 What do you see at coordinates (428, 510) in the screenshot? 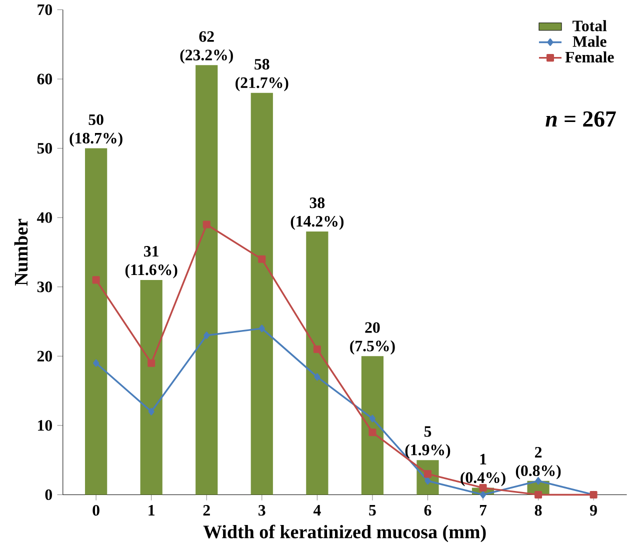
I see `x-tick-label: 6` at bounding box center [428, 510].